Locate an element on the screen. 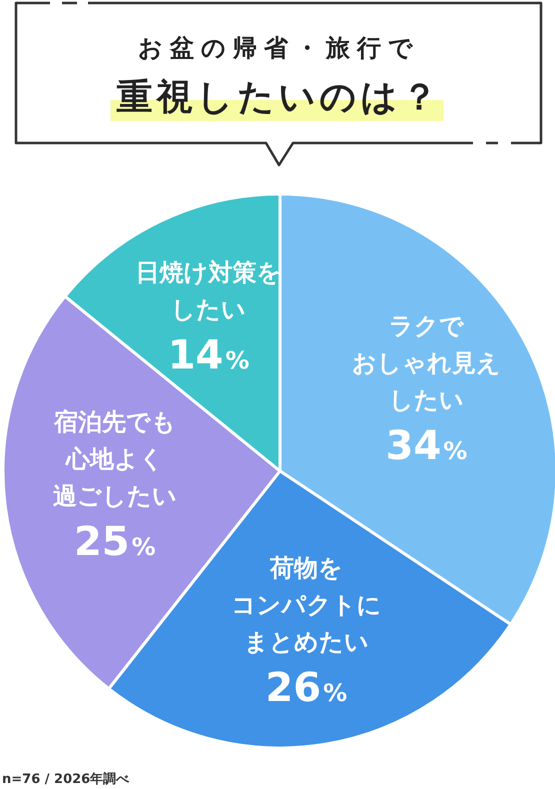 Image resolution: width=555 pixels, height=789 pixels. slice-label: 荷物をコンパクトにまとめたい is located at coordinates (306, 605).